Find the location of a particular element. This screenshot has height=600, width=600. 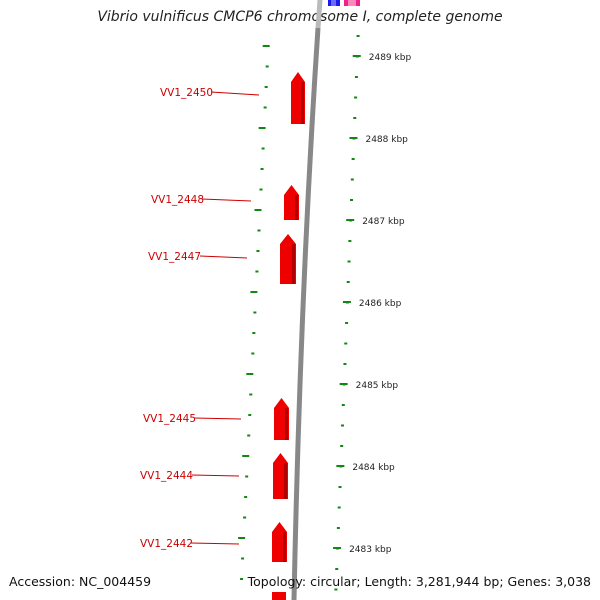

scale-tick: 2485 kbp is located at coordinates (369, 386).